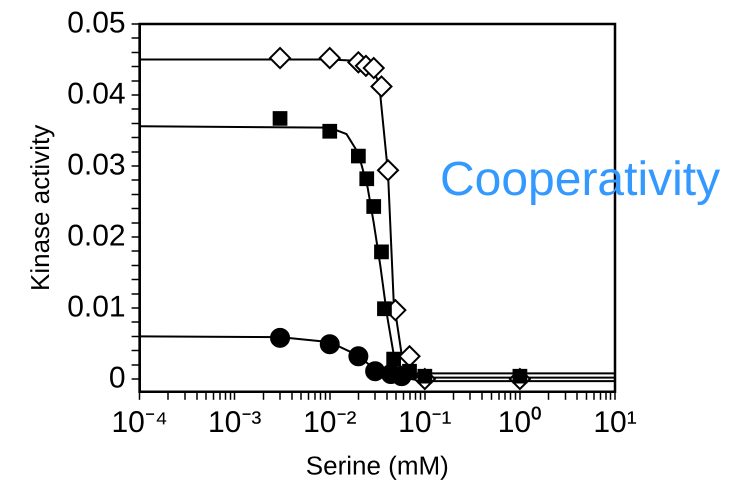 The image size is (745, 491). What do you see at coordinates (96, 165) in the screenshot?
I see `y-tick-label: 0.03` at bounding box center [96, 165].